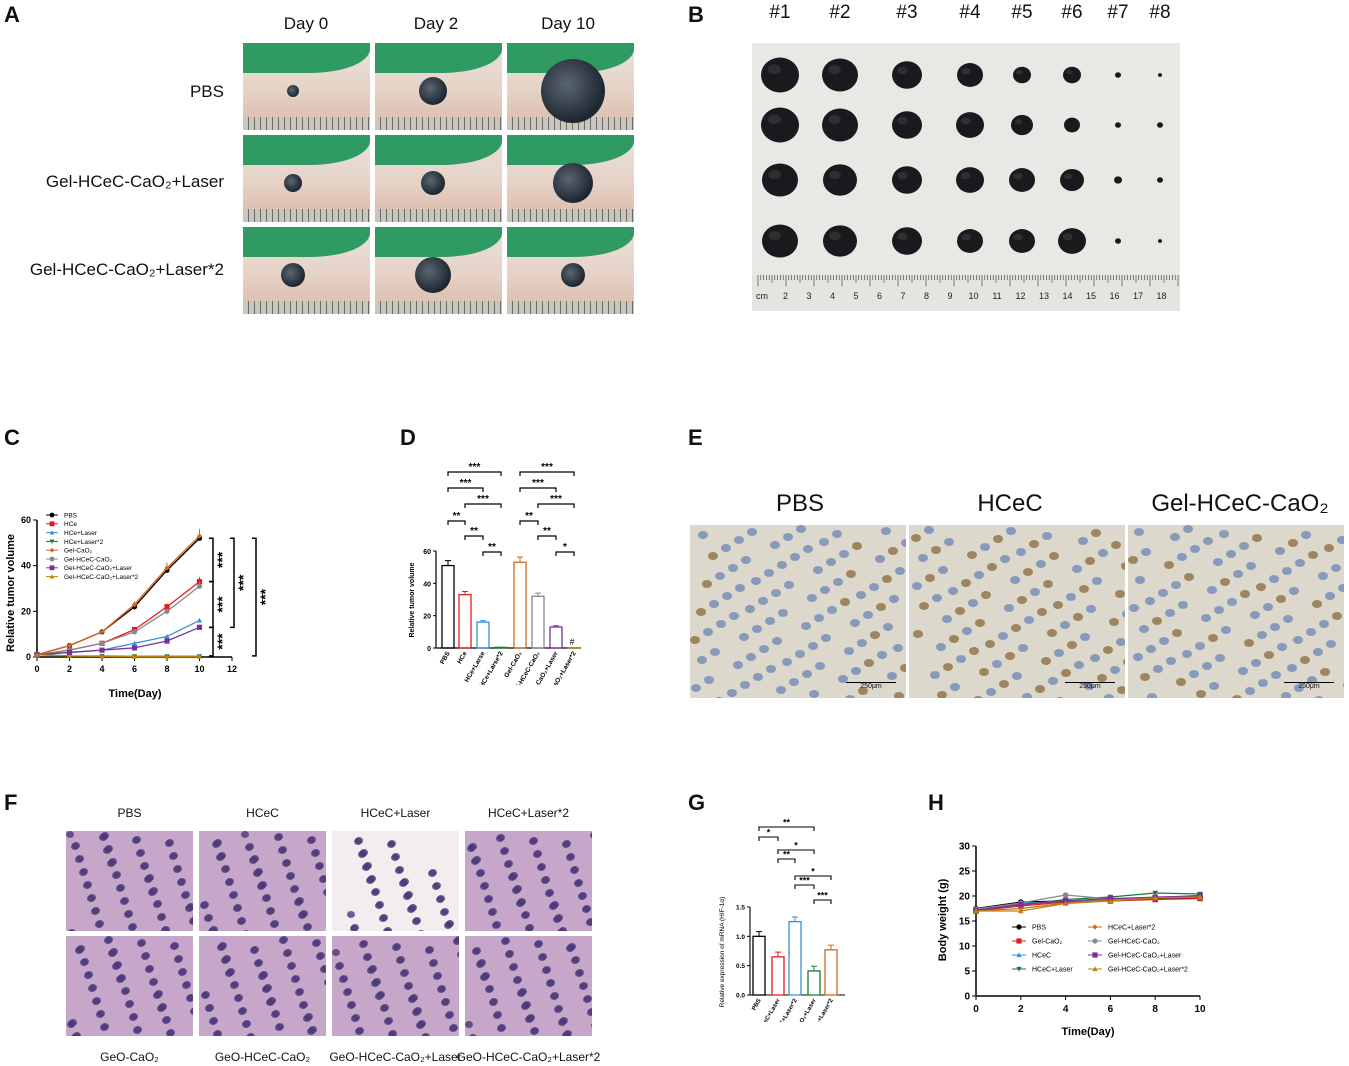 This screenshot has width=1349, height=1066. Describe the element at coordinates (52, 550) in the screenshot. I see `c-legend-marker` at that location.